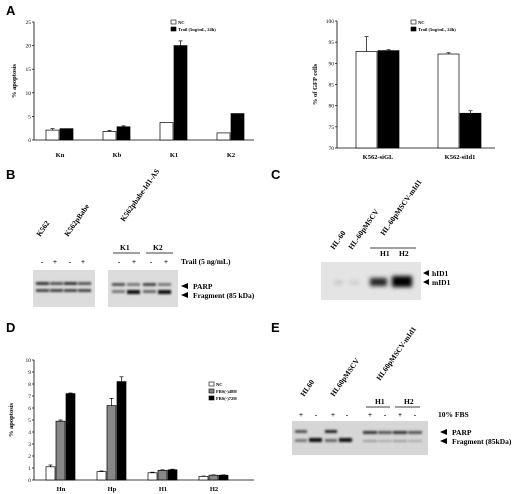  I want to click on blot-b-bands, so click(103, 288).